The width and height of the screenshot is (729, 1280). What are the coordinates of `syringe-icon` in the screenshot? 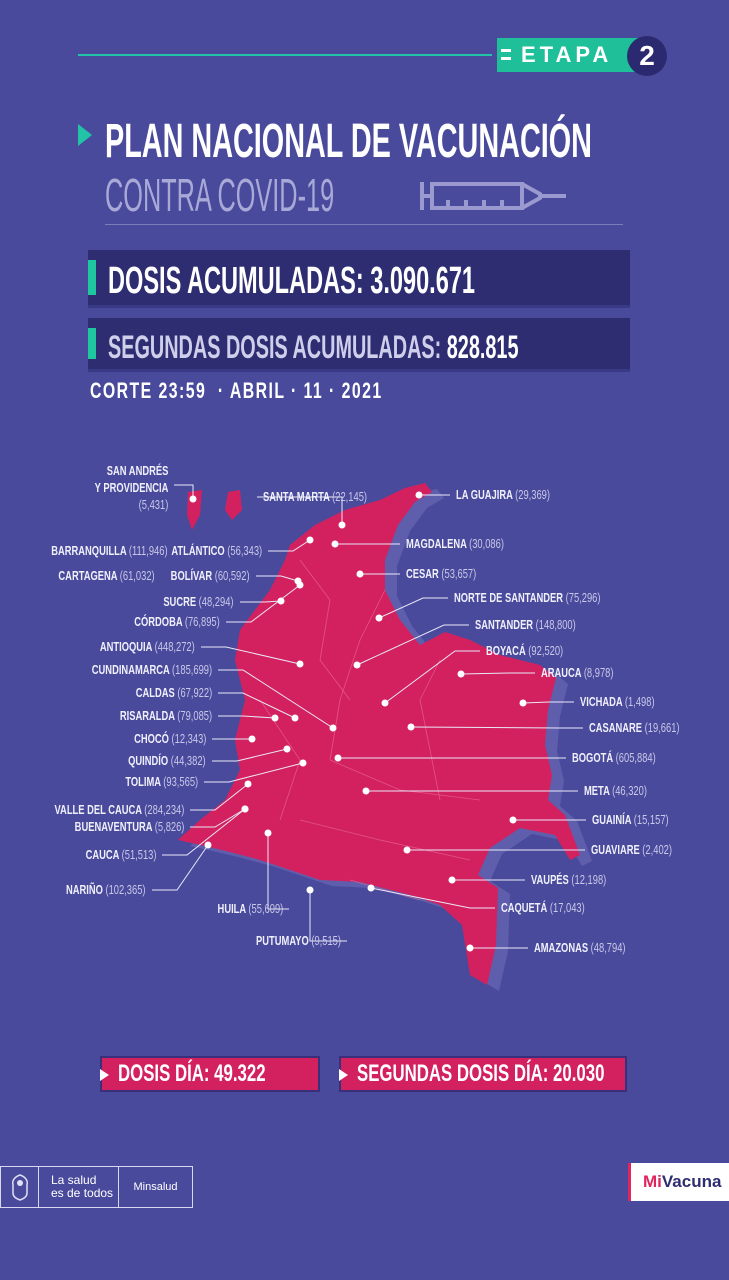 It's located at (493, 196).